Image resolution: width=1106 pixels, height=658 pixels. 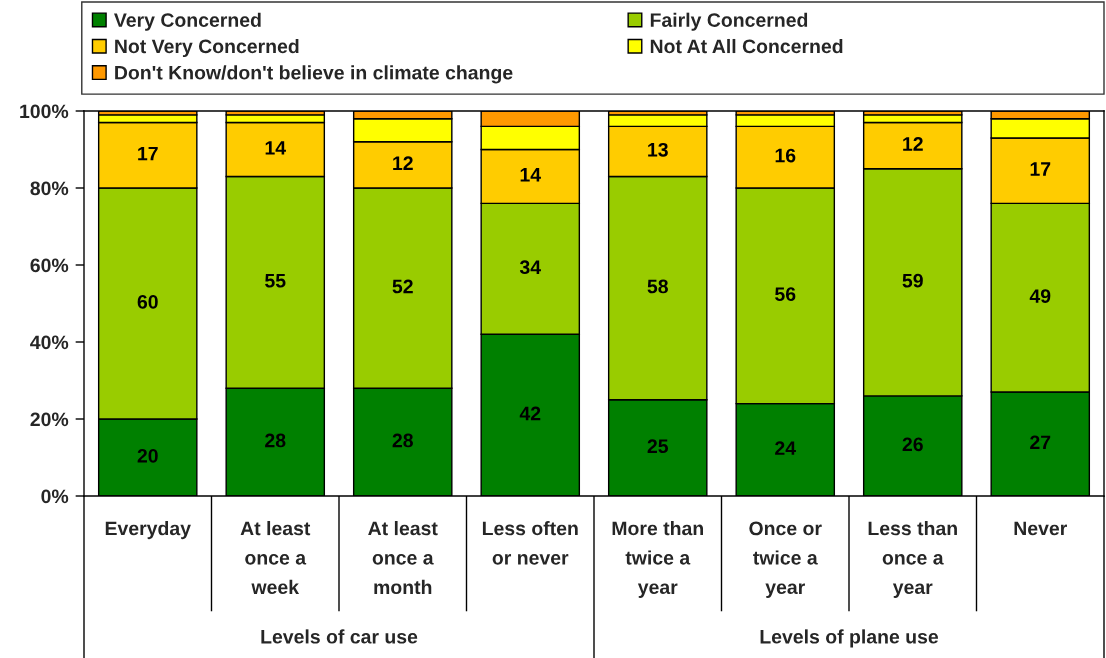 What do you see at coordinates (148, 530) in the screenshot?
I see `x-tick-label: Everyday` at bounding box center [148, 530].